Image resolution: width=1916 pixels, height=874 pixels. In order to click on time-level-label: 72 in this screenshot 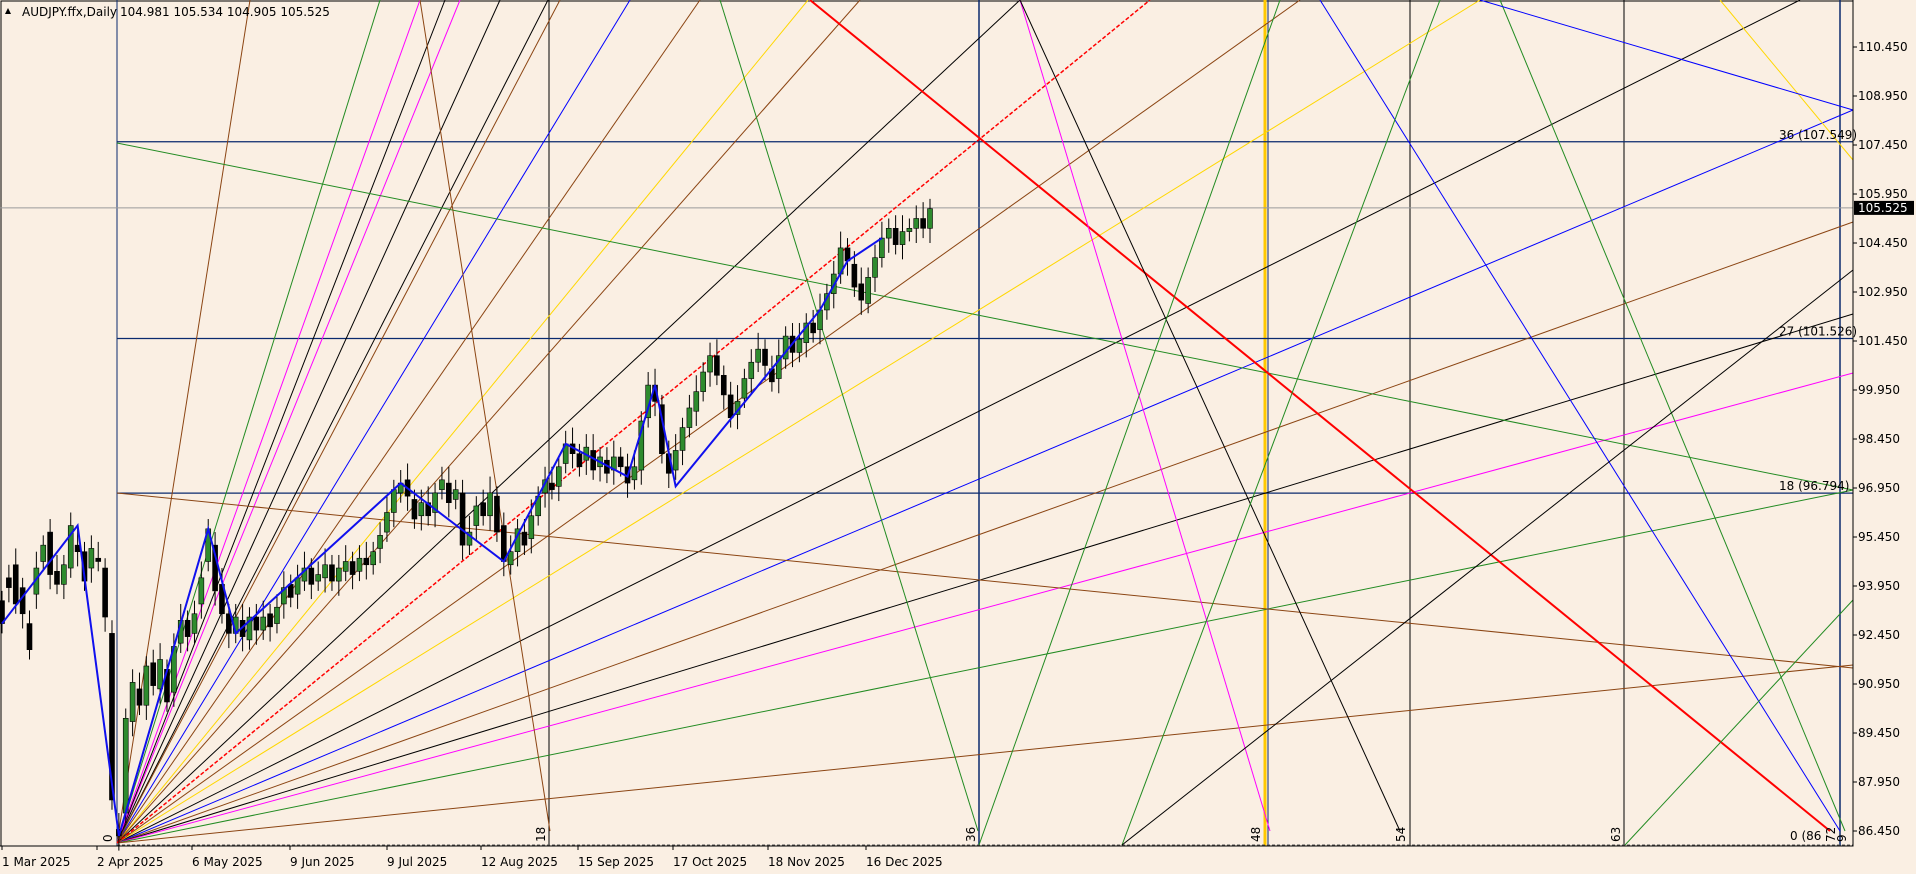, I will do `click(1831, 834)`.